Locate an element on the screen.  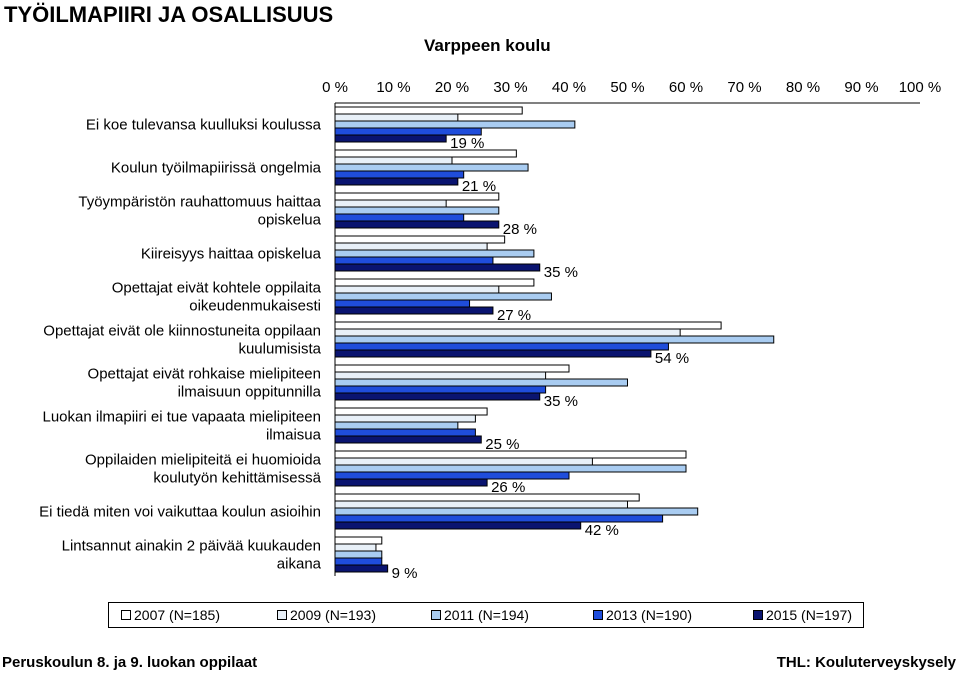
category-label: aikana is located at coordinates (299, 564).